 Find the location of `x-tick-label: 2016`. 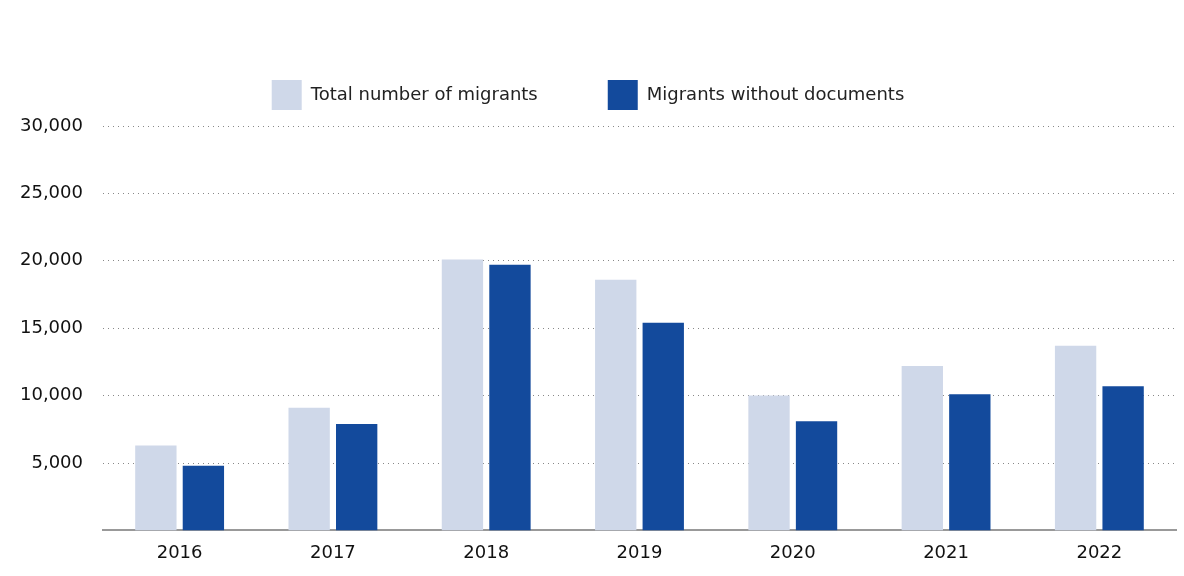

x-tick-label: 2016 is located at coordinates (179, 551).